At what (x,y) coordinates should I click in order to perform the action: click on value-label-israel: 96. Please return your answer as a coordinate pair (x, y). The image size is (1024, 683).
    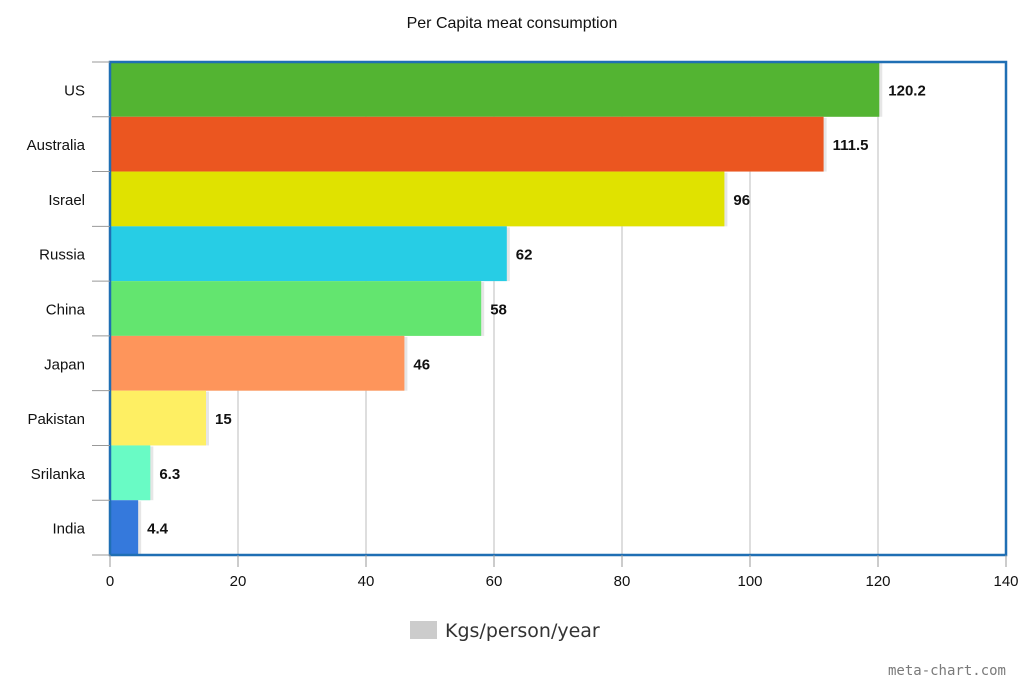
    Looking at the image, I should click on (741, 200).